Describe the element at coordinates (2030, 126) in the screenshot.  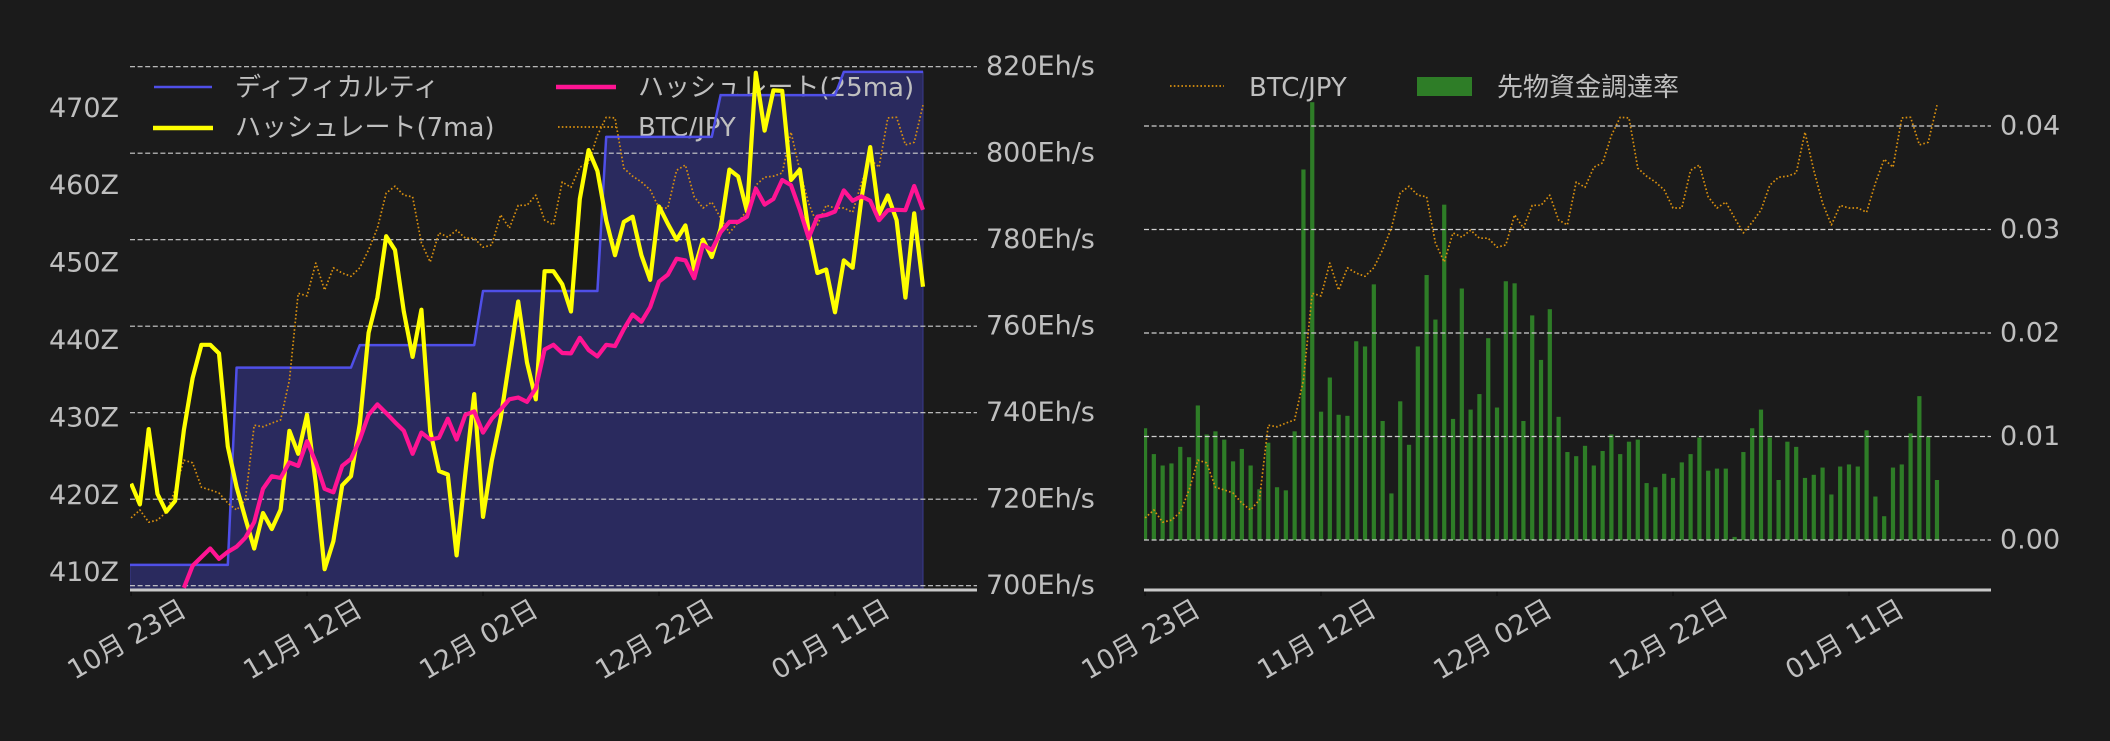
I see `y-right-tick-label: 0.04` at that location.